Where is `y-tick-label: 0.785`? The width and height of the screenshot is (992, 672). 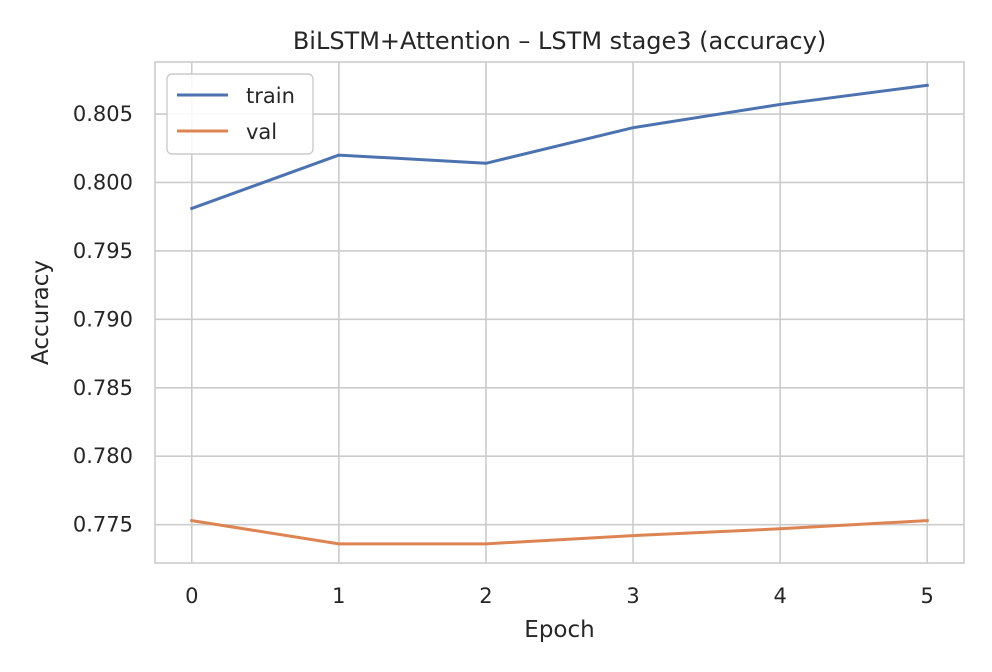 y-tick-label: 0.785 is located at coordinates (103, 388).